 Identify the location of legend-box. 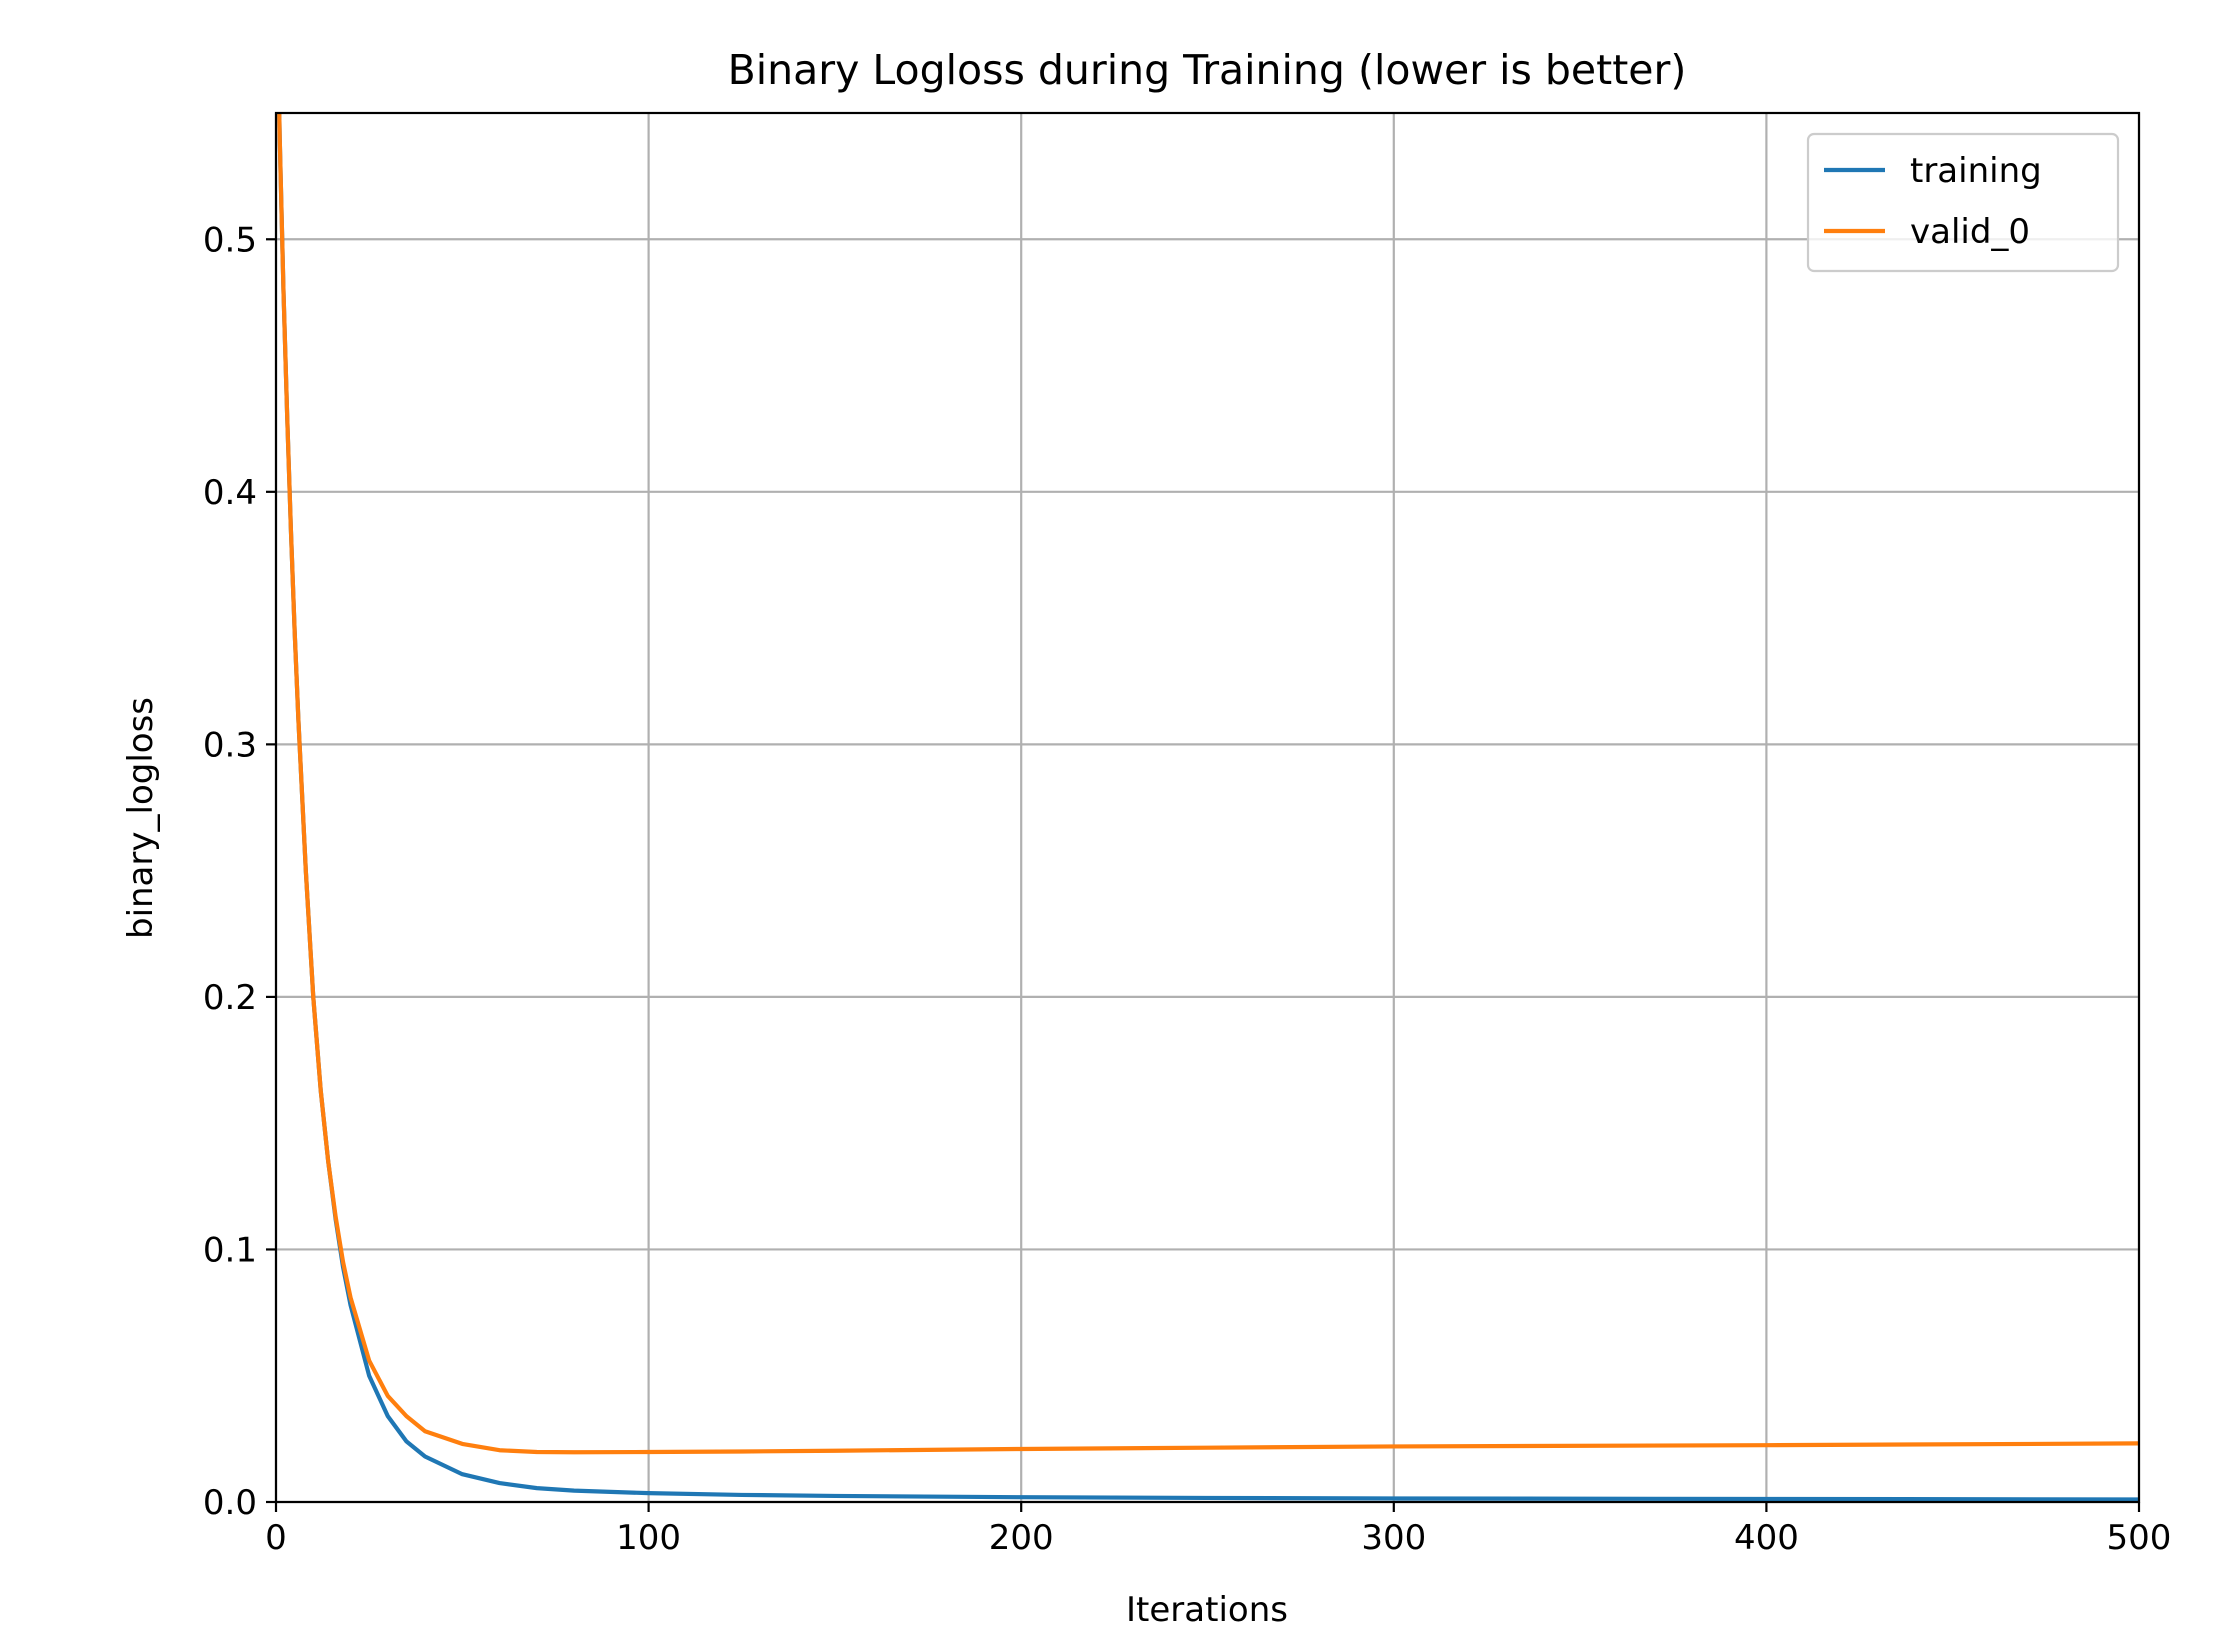
(1963, 202).